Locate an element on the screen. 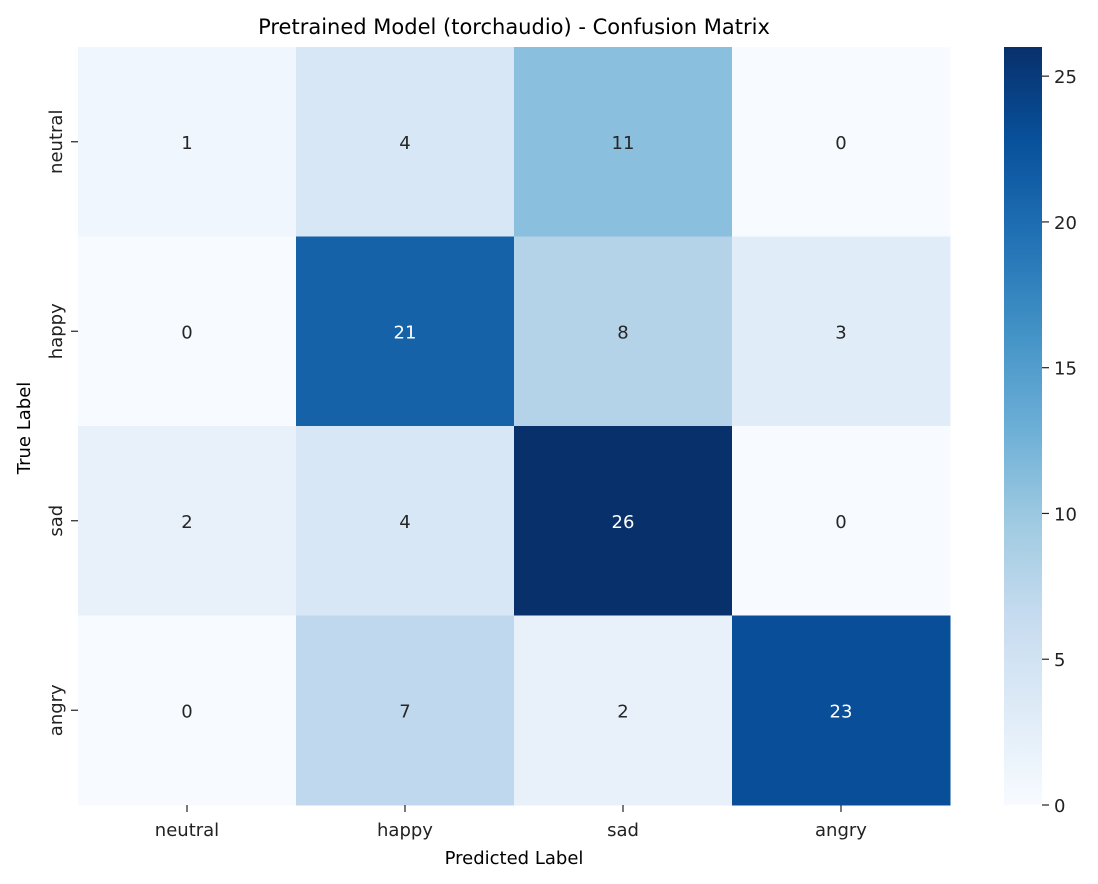 This screenshot has height=884, width=1098. cell-value-label: 8 is located at coordinates (622, 332).